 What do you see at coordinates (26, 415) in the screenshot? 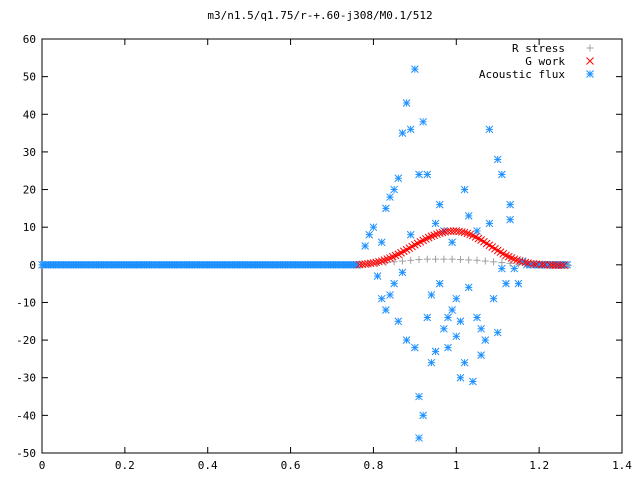
I see `y-tick-label: -40` at bounding box center [26, 415].